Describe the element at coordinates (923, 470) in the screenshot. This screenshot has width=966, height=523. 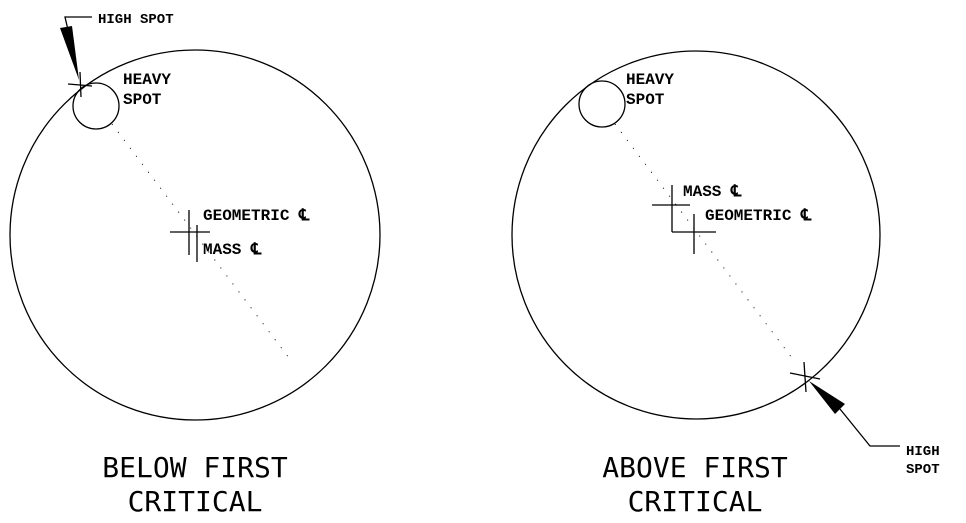
I see `high-spot-label: SPOT` at that location.